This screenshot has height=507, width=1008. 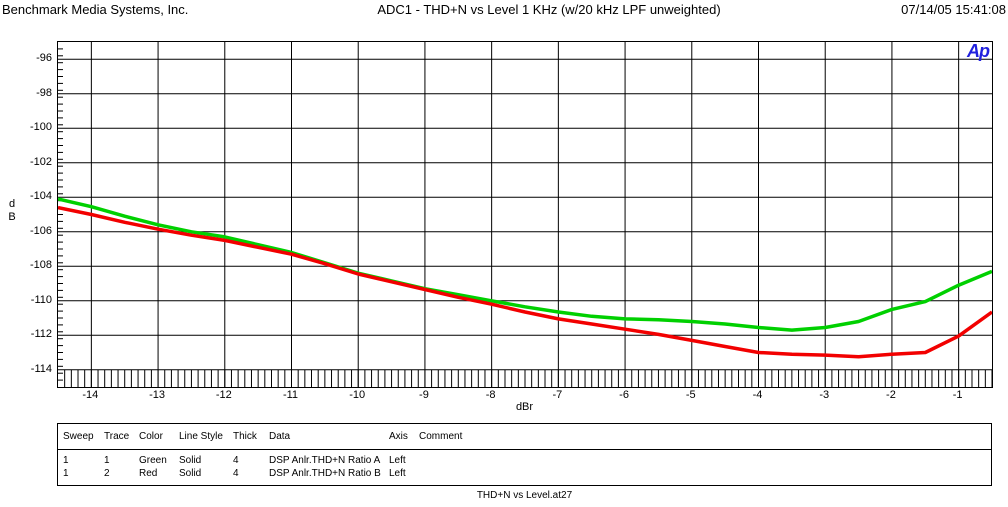 I want to click on legend-header-cell: Color, so click(x=151, y=436).